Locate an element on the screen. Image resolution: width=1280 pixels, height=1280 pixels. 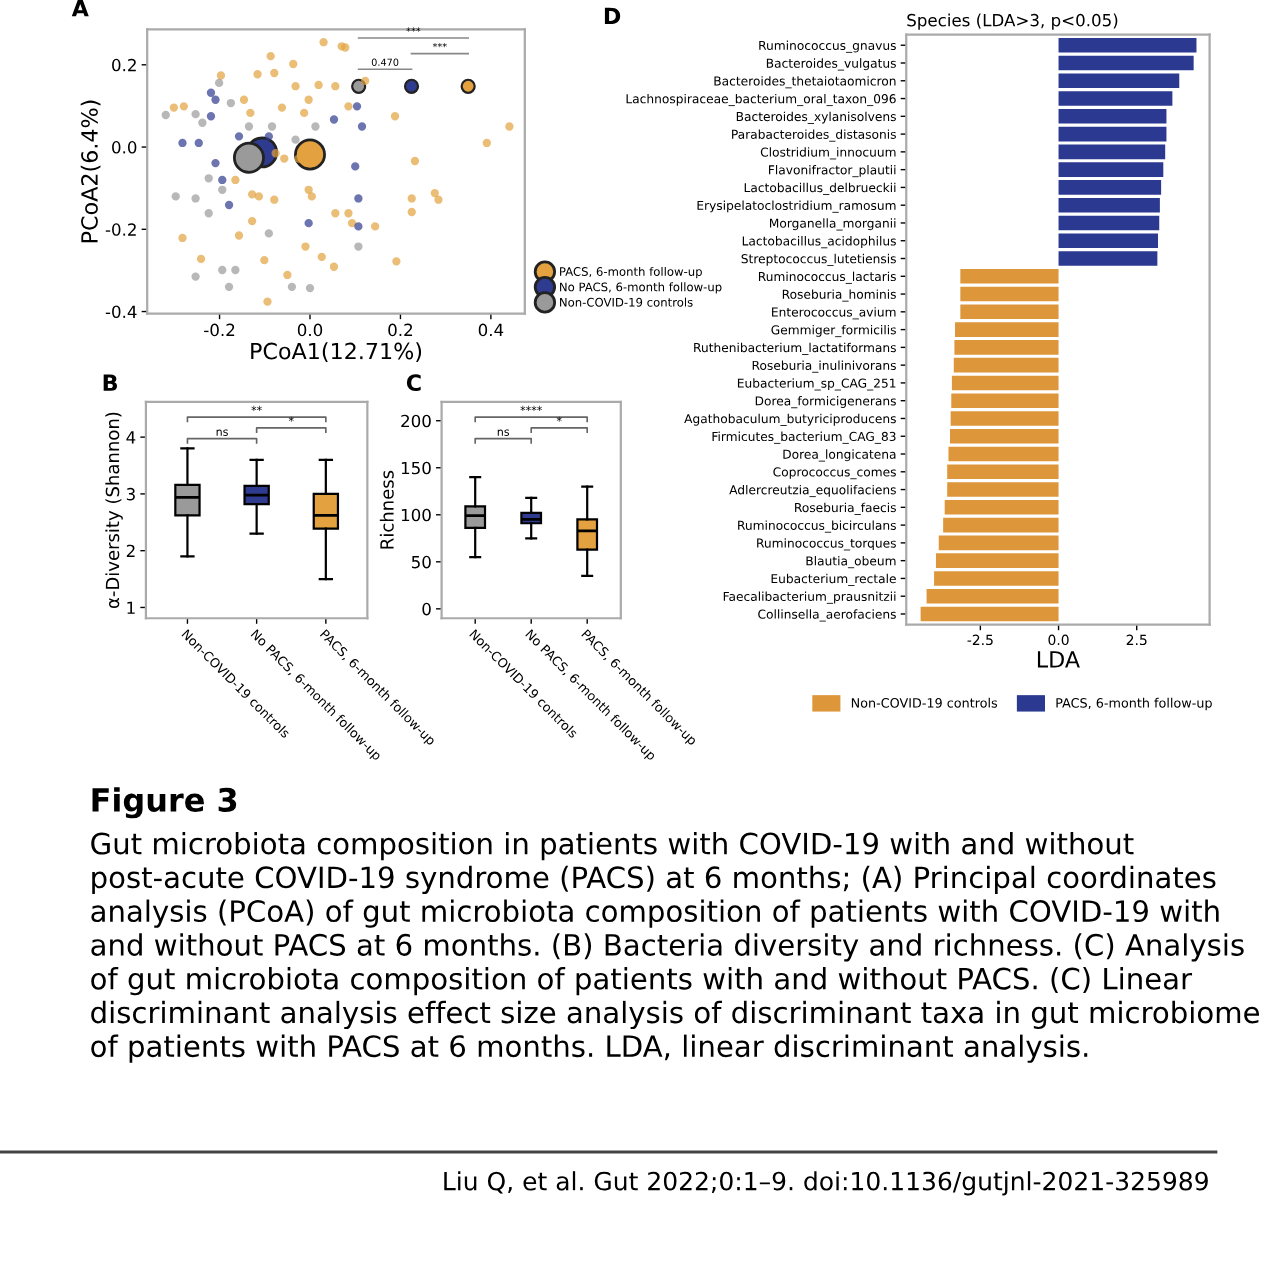
chart-title: A is located at coordinates (80, 8).